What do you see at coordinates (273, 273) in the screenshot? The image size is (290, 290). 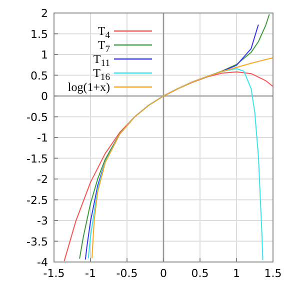 I see `x-tick-label: 1.5` at bounding box center [273, 273].